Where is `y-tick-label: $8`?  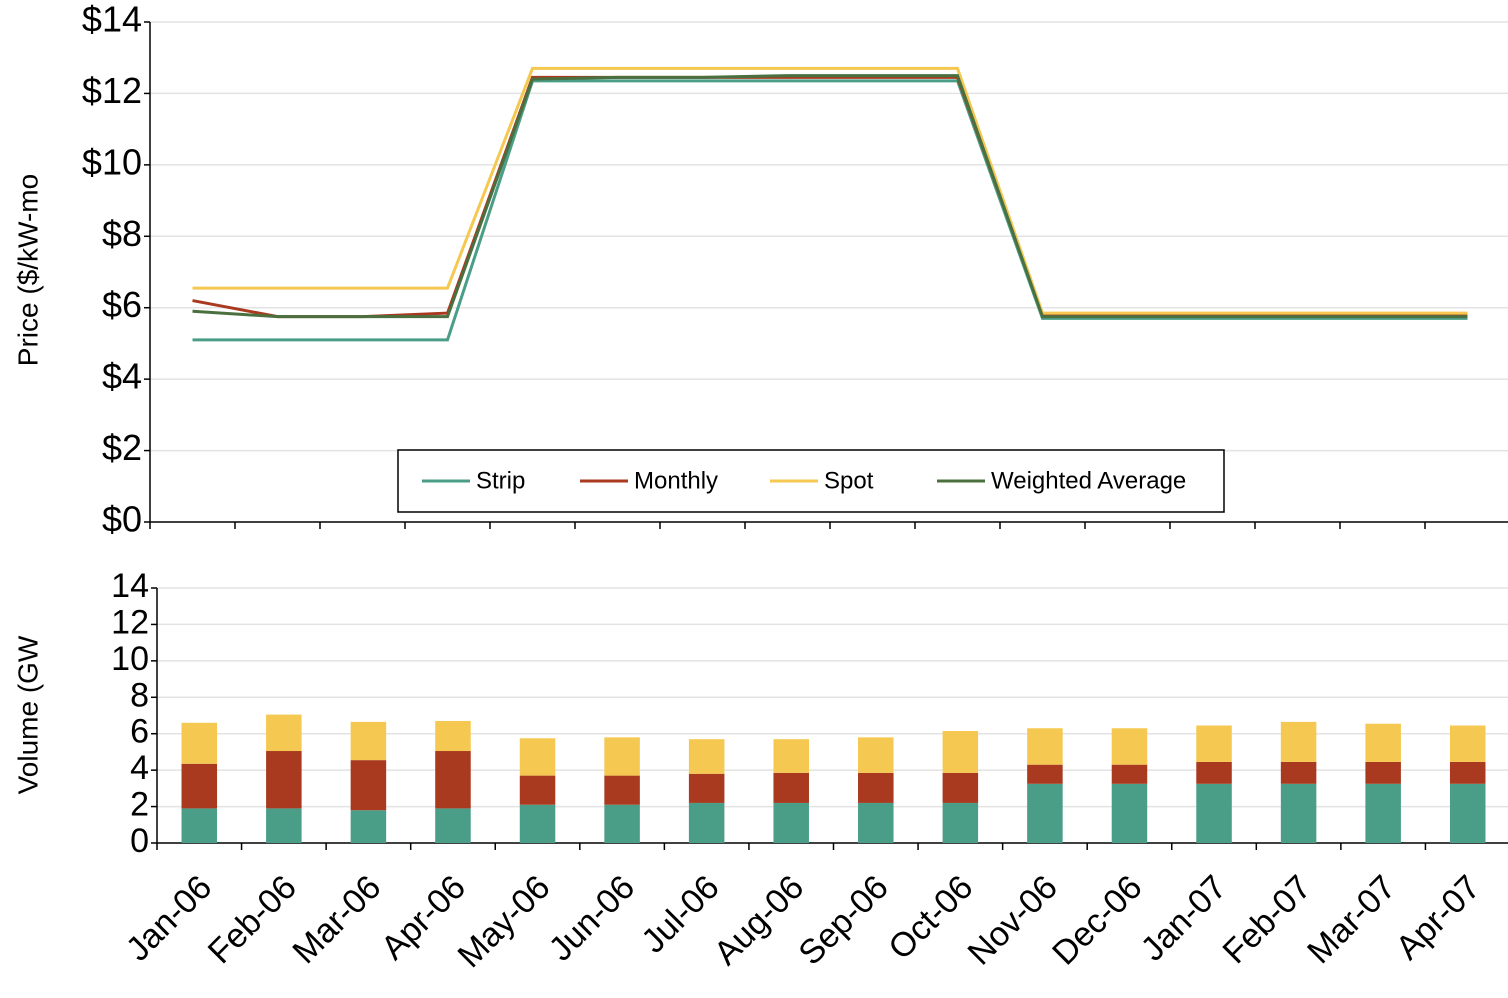 y-tick-label: $8 is located at coordinates (122, 233).